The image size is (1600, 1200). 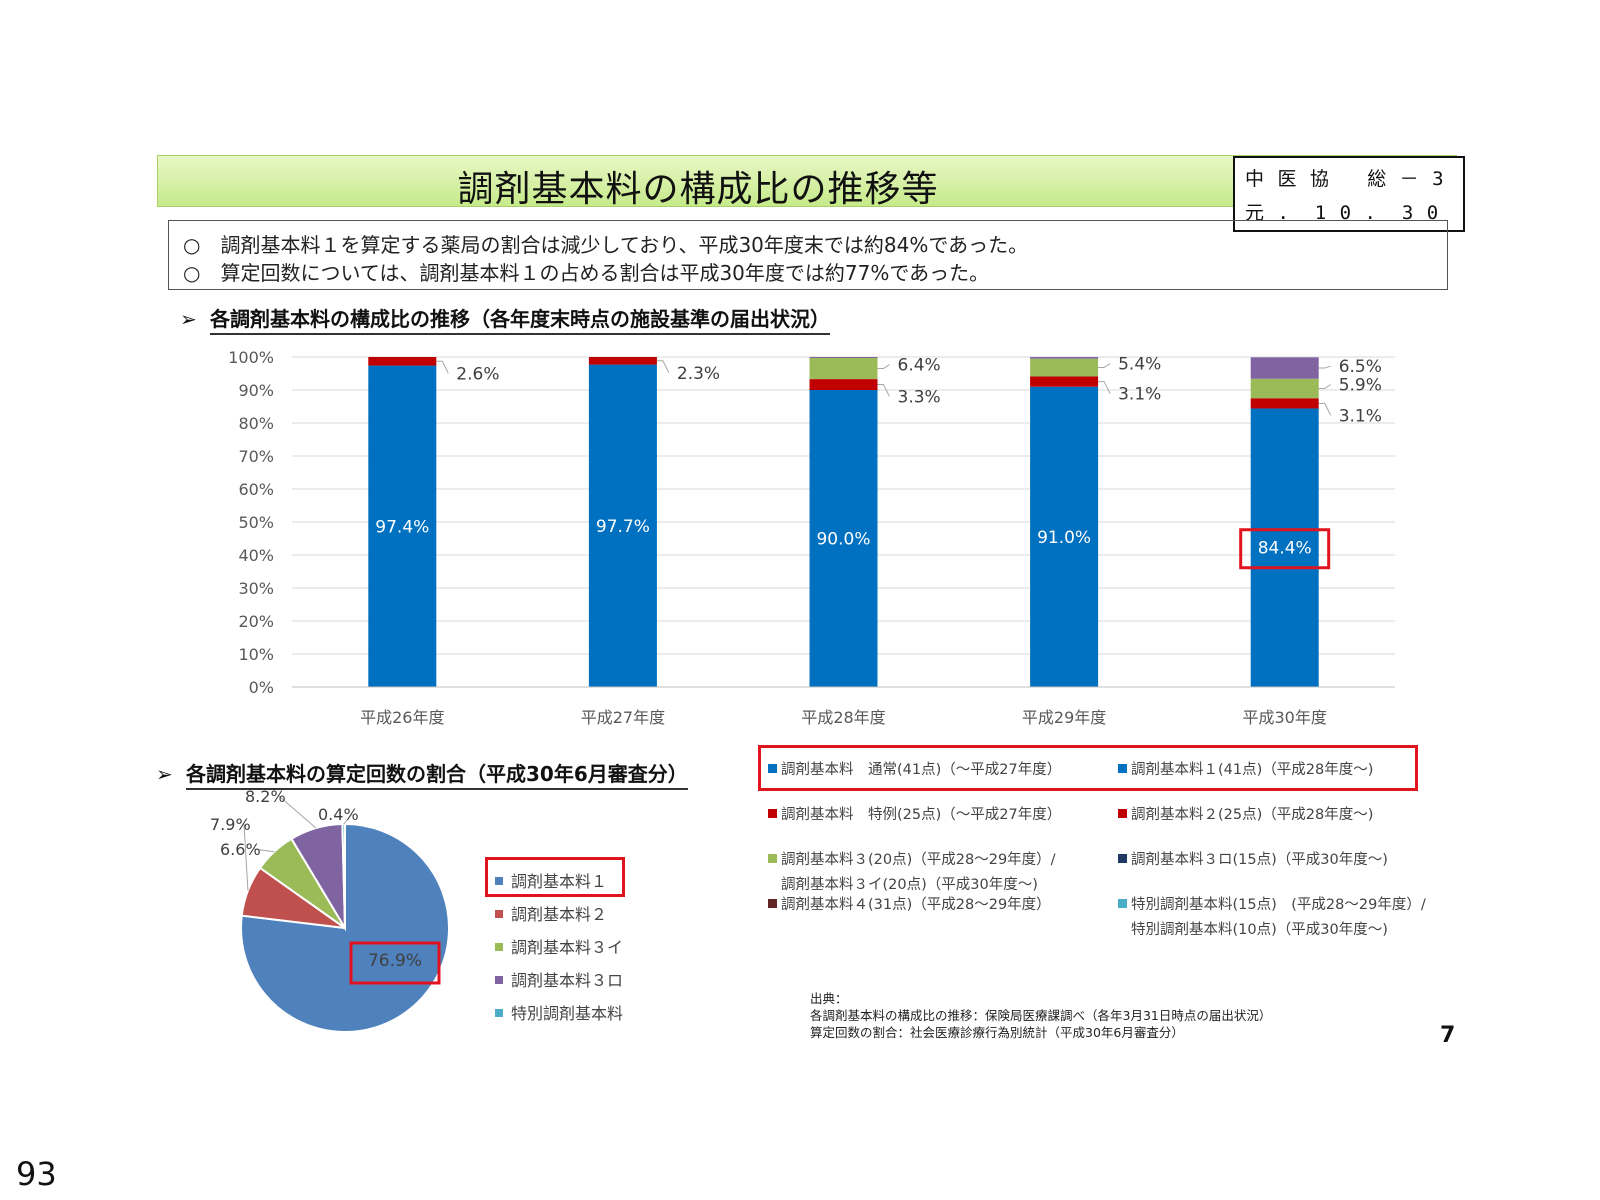 I want to click on pie-legend-item: 調剤基本料１, so click(x=551, y=880).